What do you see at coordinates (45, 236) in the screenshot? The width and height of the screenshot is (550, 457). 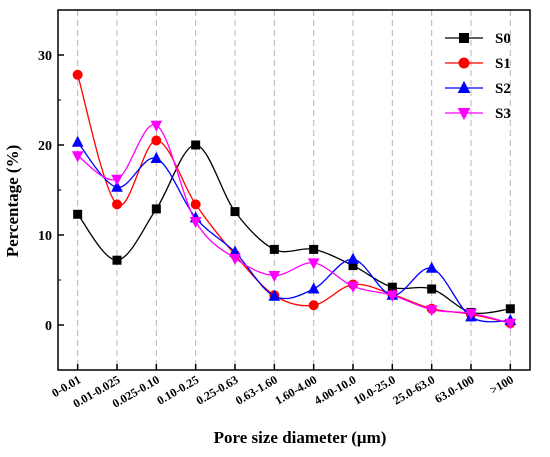 I see `y-tick-label: 10` at bounding box center [45, 236].